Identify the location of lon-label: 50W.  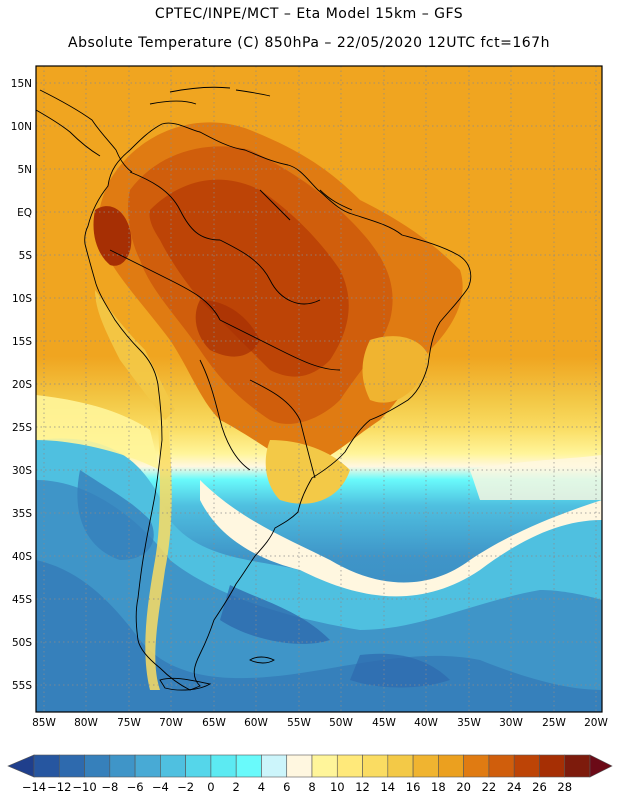
(341, 723).